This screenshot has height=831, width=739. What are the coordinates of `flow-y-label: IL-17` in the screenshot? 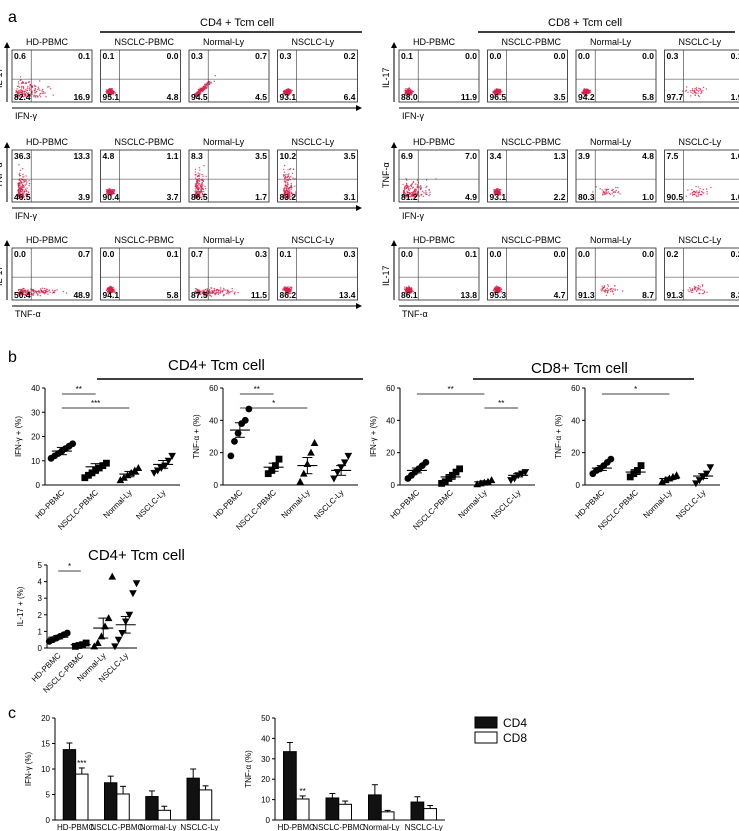 It's located at (2, 275).